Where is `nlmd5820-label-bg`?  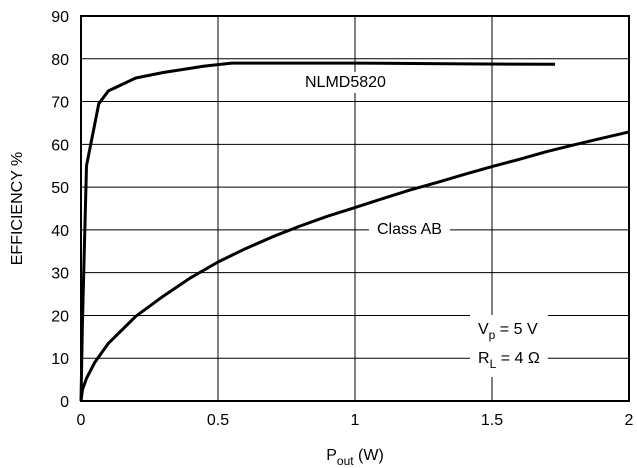
nlmd5820-label-bg is located at coordinates (346, 82).